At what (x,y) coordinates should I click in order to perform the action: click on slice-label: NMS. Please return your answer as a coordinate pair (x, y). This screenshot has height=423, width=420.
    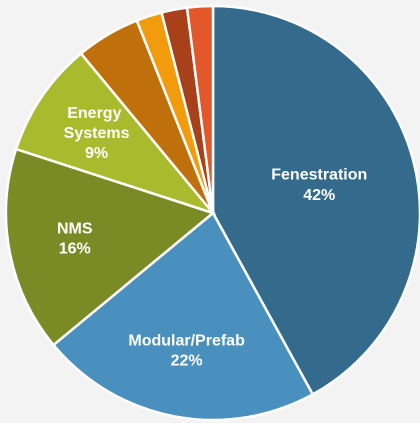
    Looking at the image, I should click on (75, 229).